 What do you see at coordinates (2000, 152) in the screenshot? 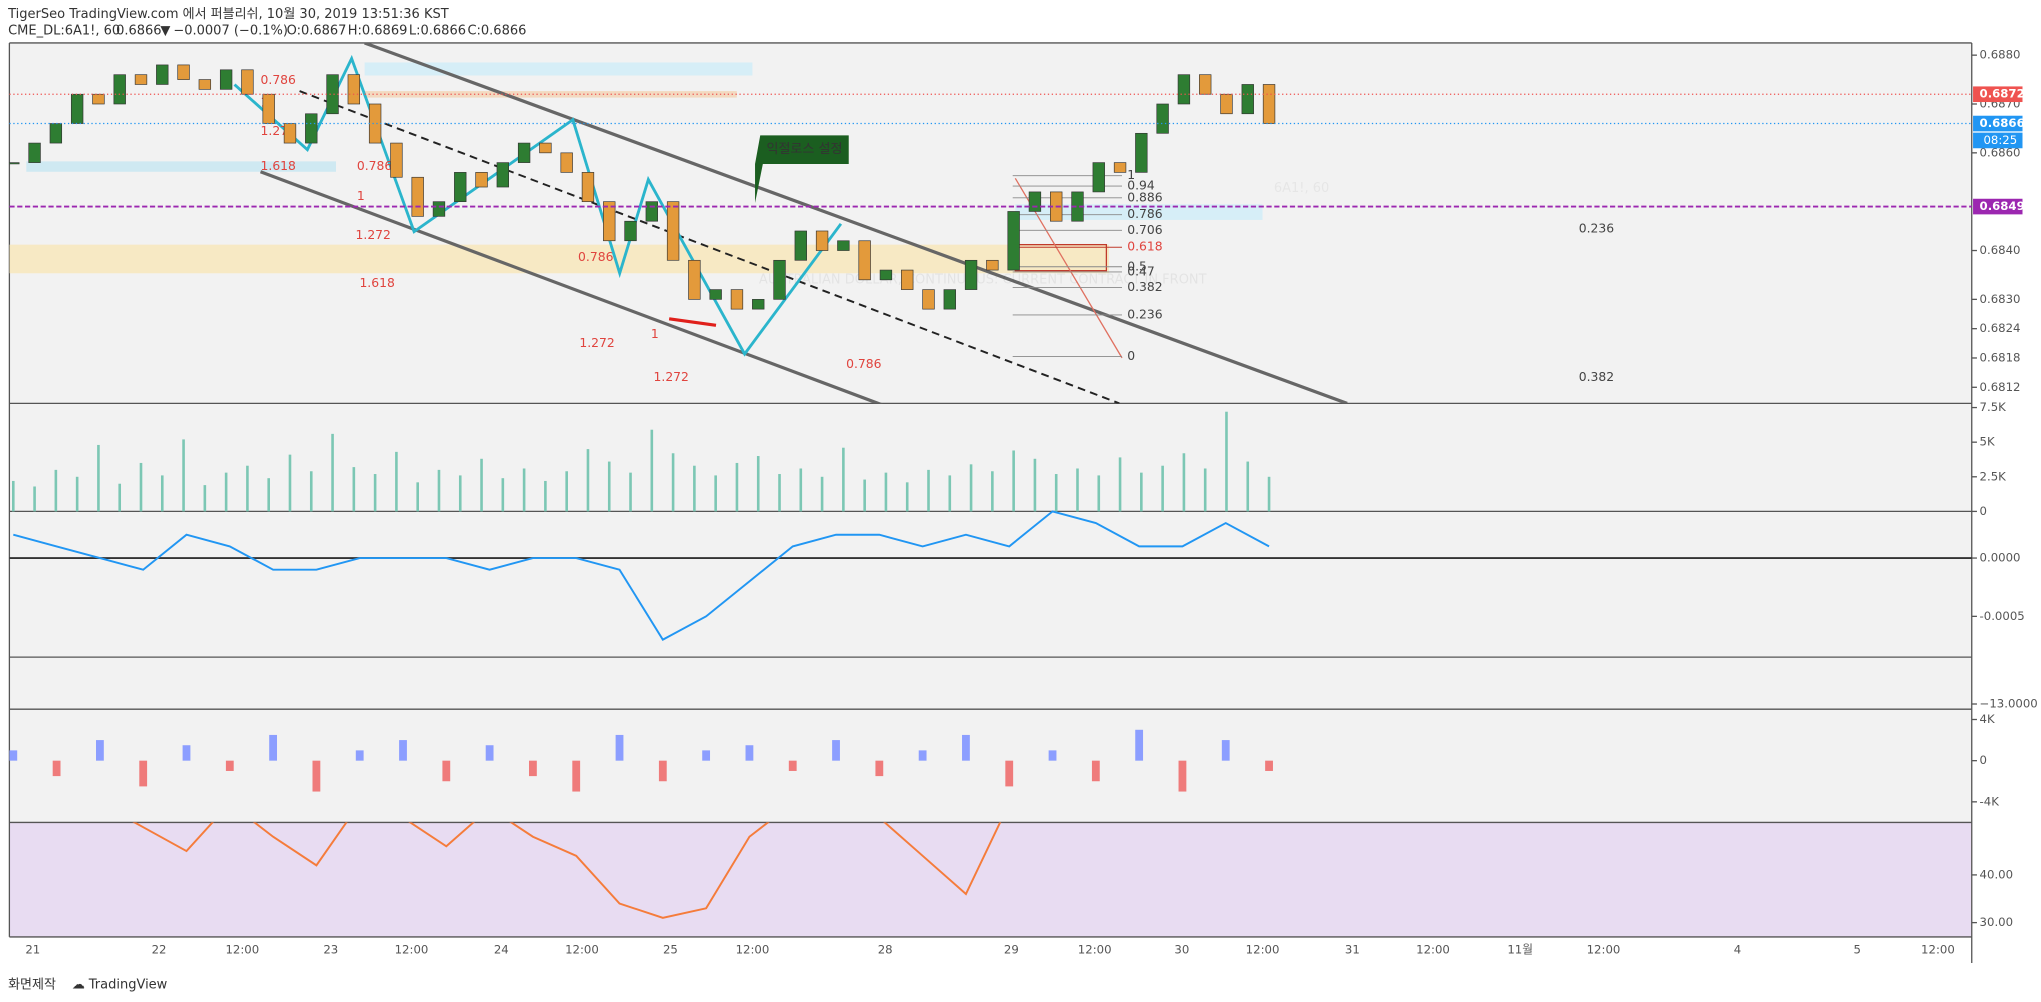
I see `y-tick-label: 0.6860` at bounding box center [2000, 152].